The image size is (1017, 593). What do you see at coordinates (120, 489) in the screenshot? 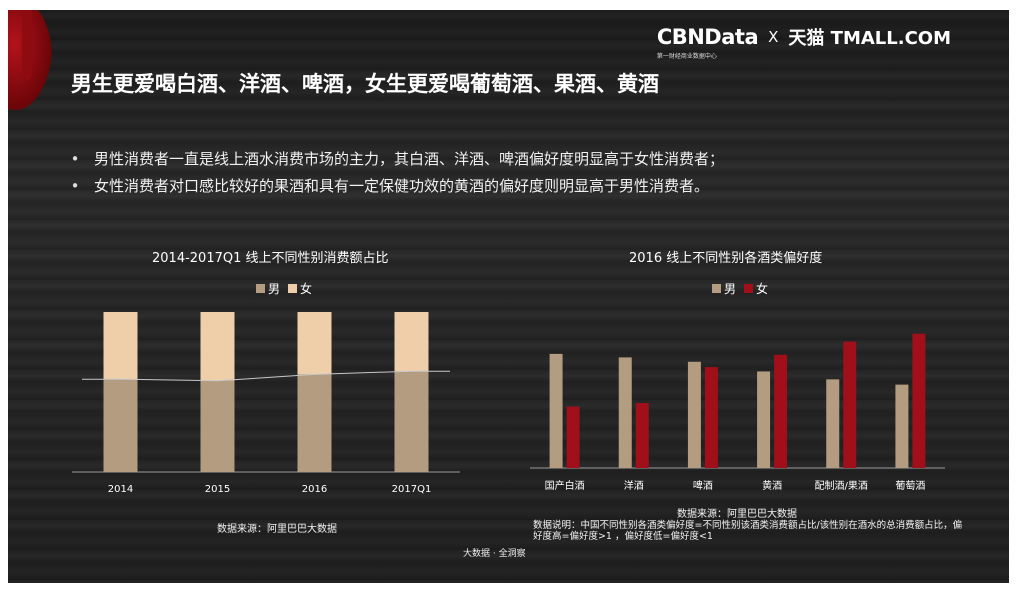
I see `x-tick-label: 2014` at bounding box center [120, 489].